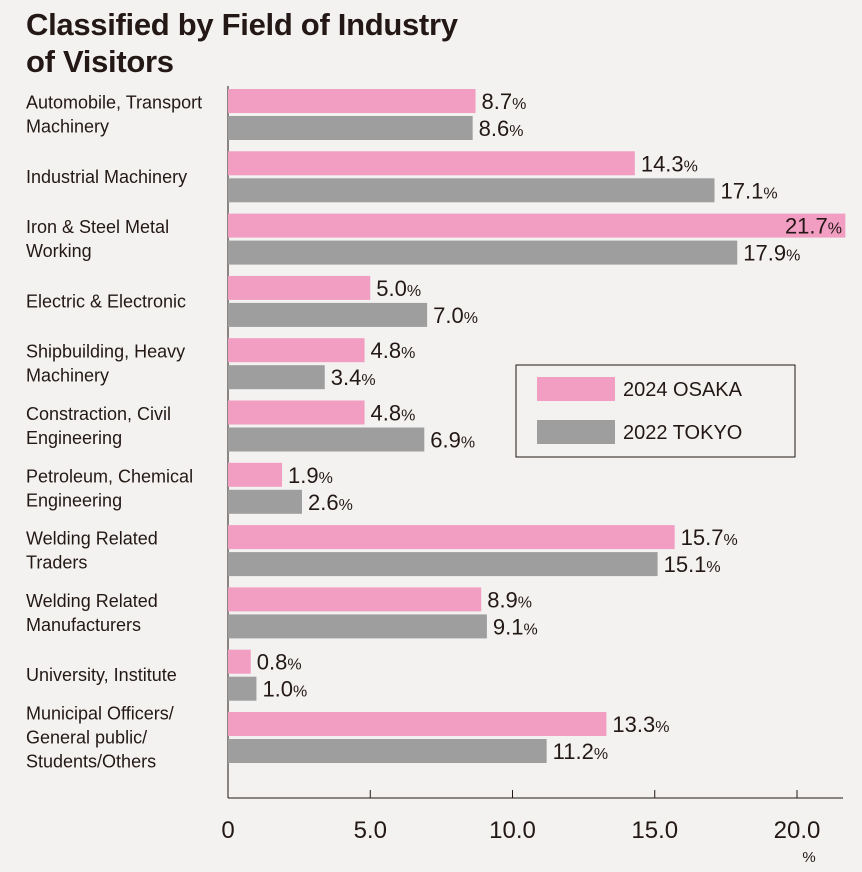 Image resolution: width=862 pixels, height=872 pixels. What do you see at coordinates (106, 301) in the screenshot?
I see `category-label: Electric & Electronic` at bounding box center [106, 301].